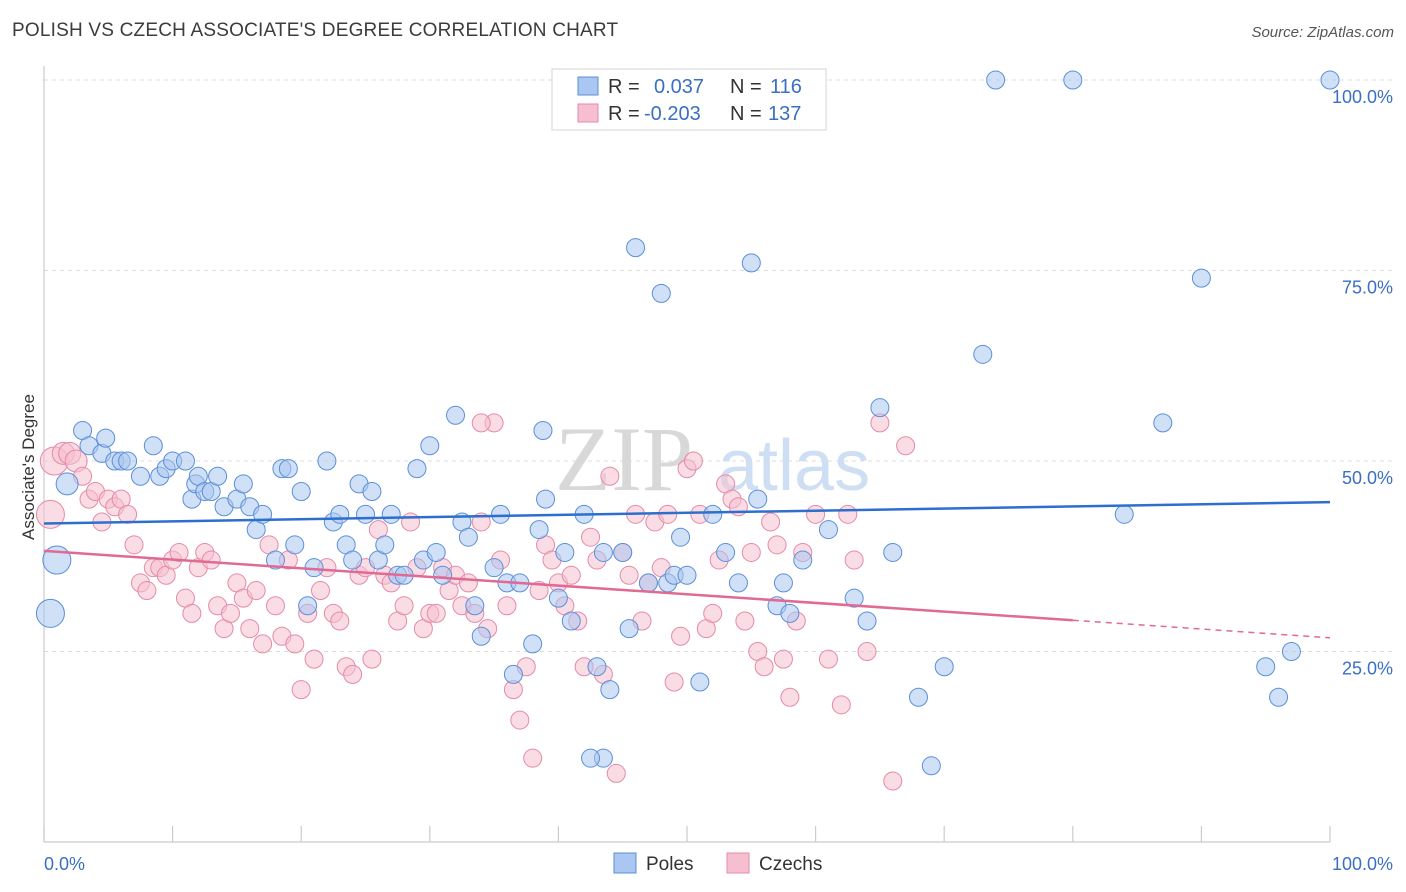  I want to click on x-tick-labels: 0.0% 100.0%, so click(718, 864).